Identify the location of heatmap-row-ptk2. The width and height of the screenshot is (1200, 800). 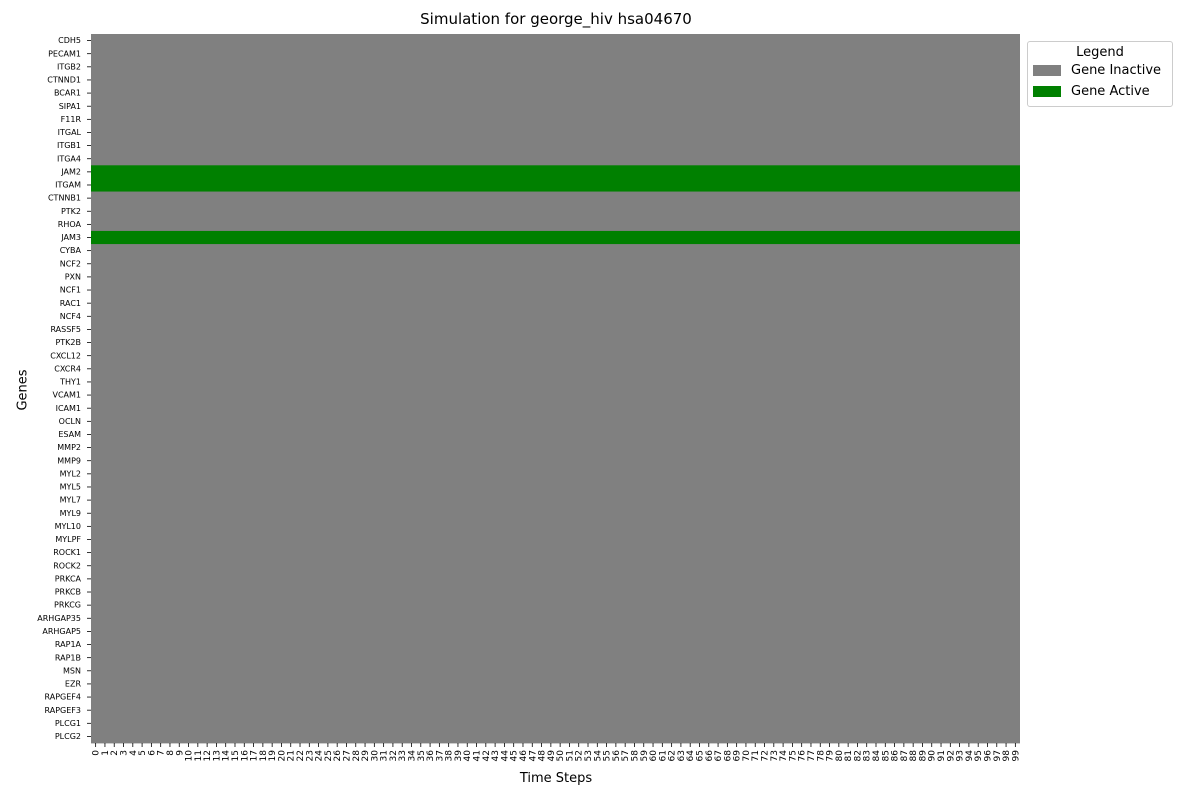
(555, 211).